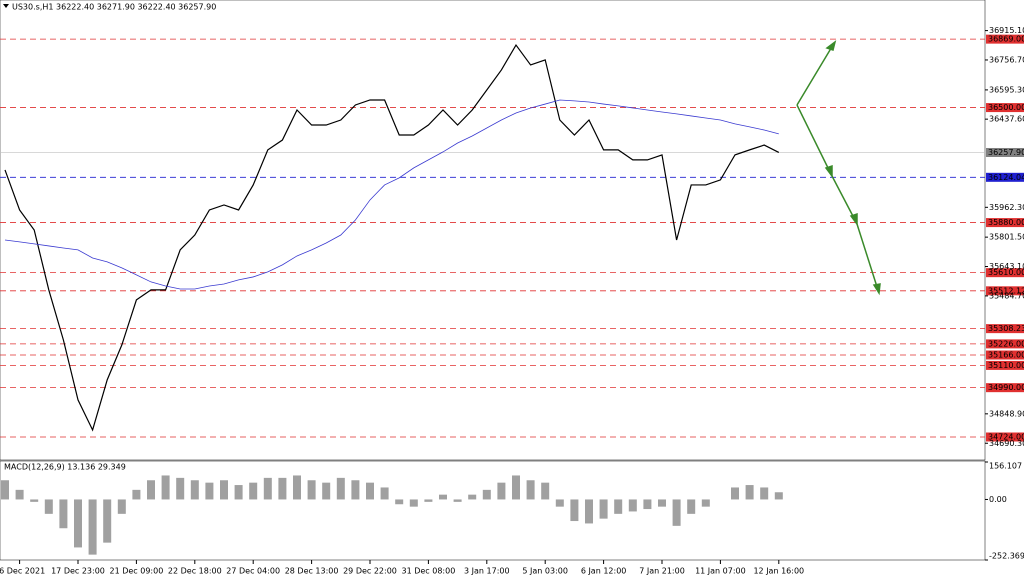 The height and width of the screenshot is (579, 1024). What do you see at coordinates (998, 499) in the screenshot?
I see `macd-tick-label: 0.00` at bounding box center [998, 499].